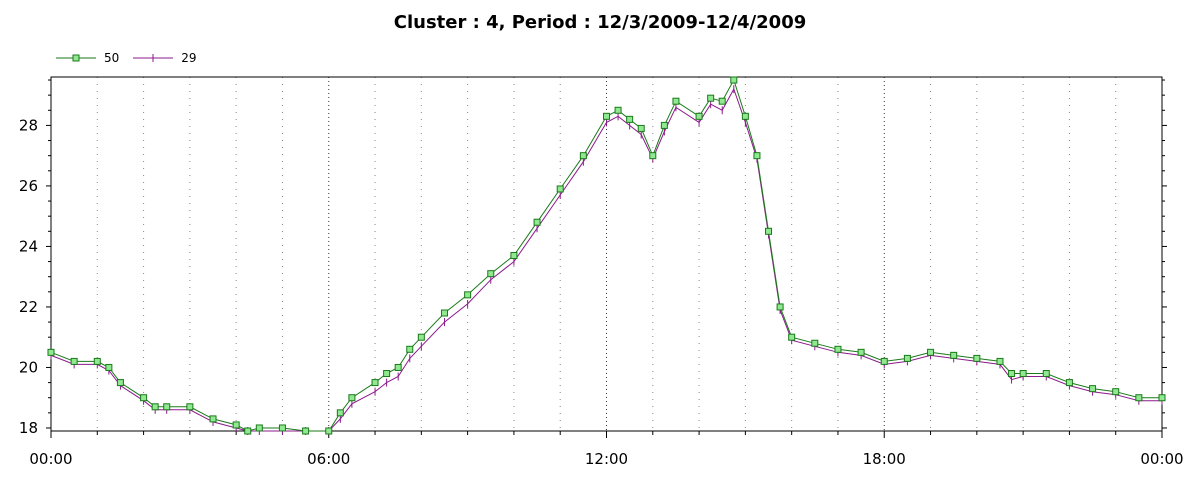  Describe the element at coordinates (28, 428) in the screenshot. I see `y-tick-label: 18` at that location.